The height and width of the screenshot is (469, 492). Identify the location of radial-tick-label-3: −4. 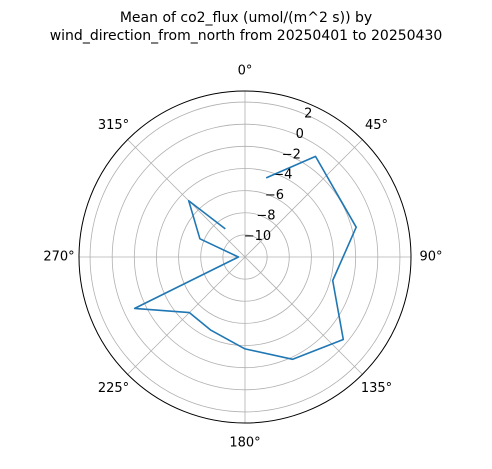
(282, 175).